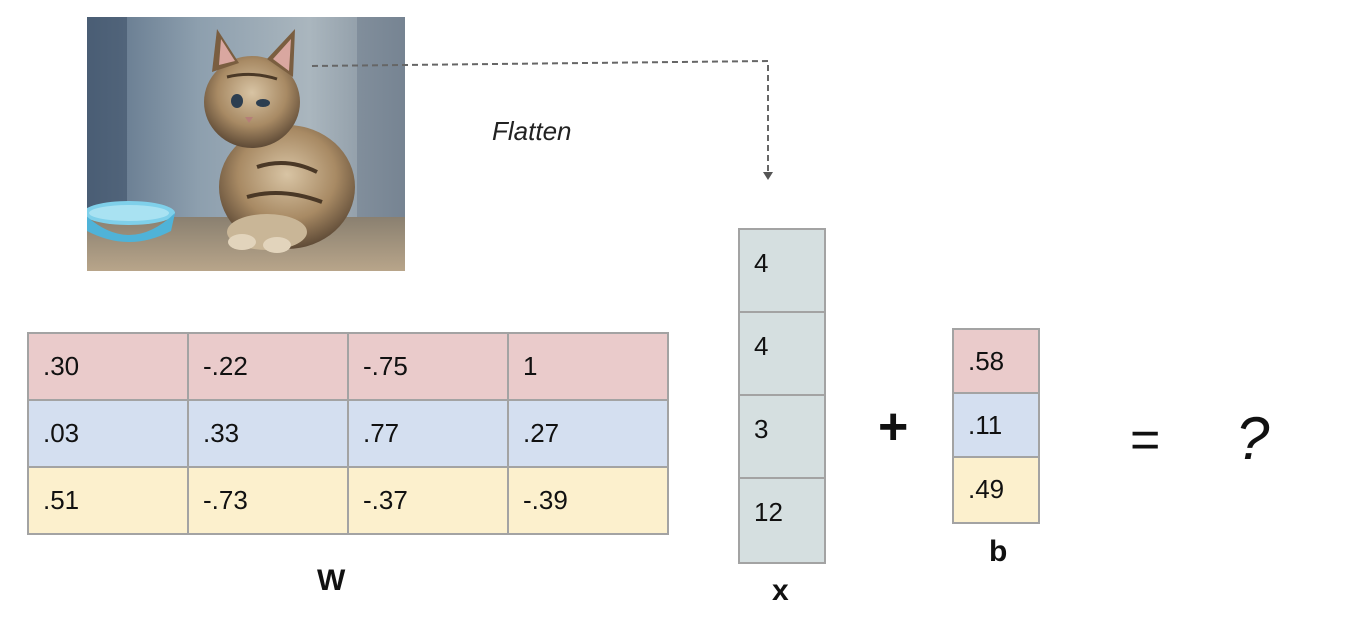 The width and height of the screenshot is (1363, 640). I want to click on matrix-cell: -.75, so click(428, 366).